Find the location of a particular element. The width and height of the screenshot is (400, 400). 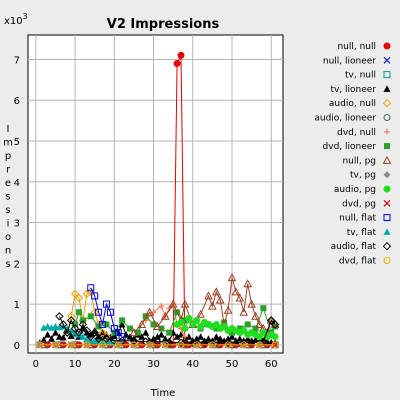

legend-label: audio, flat is located at coordinates (354, 247).